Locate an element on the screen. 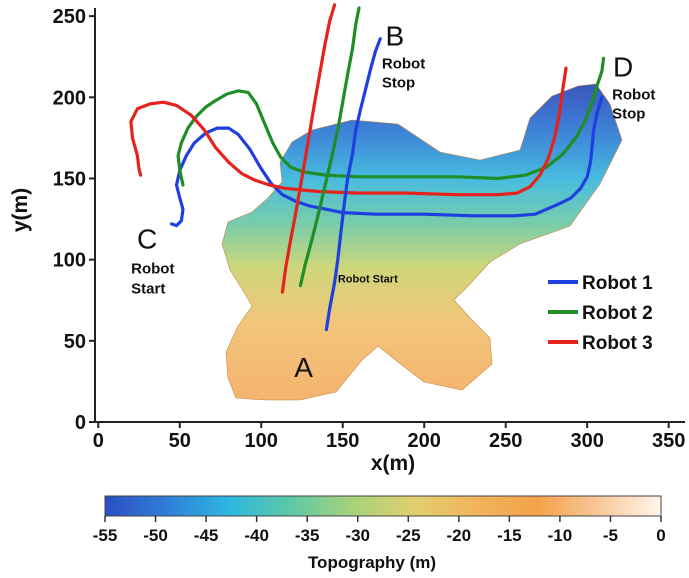  annotation-d: D Robot Stop is located at coordinates (633, 86).